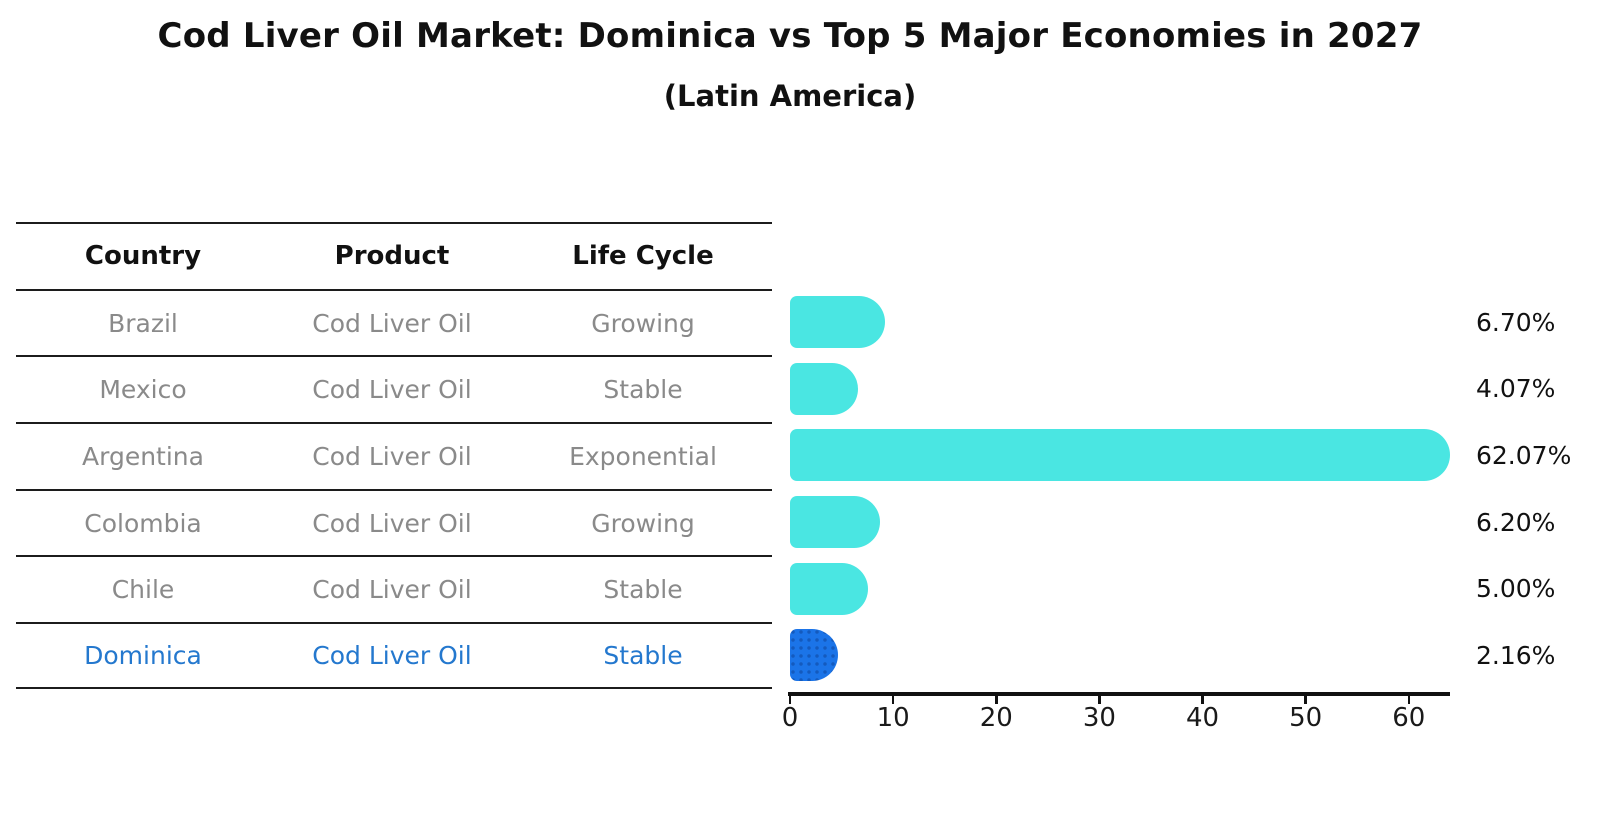  What do you see at coordinates (1516, 322) in the screenshot?
I see `value-label-brazil: 6.70%` at bounding box center [1516, 322].